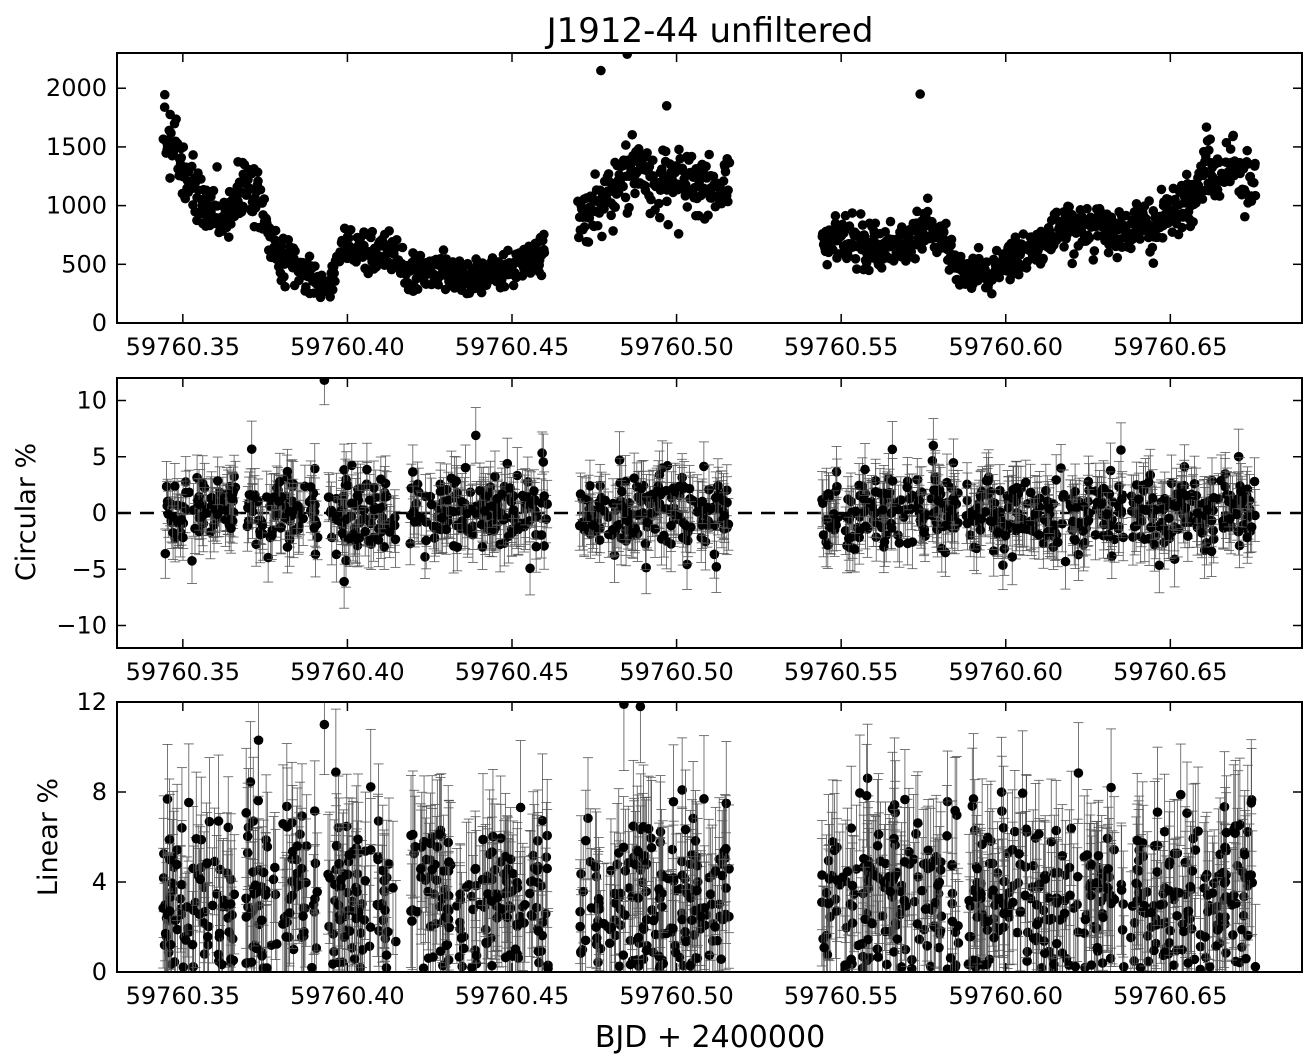  Describe the element at coordinates (512, 347) in the screenshot. I see `x-tick-label: 59760.45` at that location.